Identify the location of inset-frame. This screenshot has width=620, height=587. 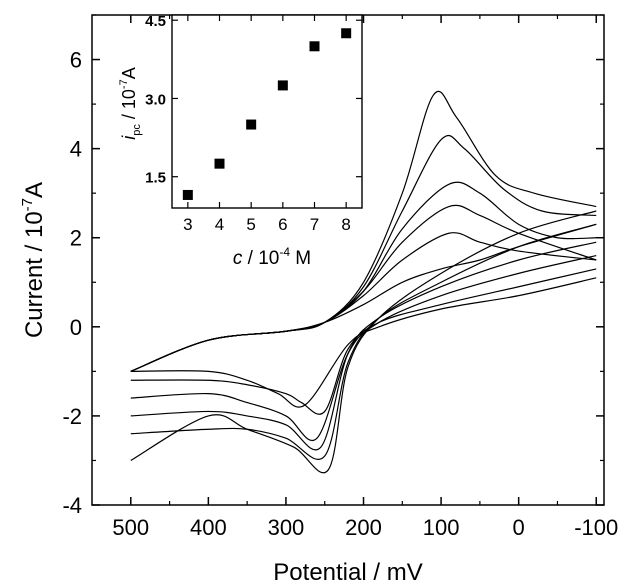
(267, 111).